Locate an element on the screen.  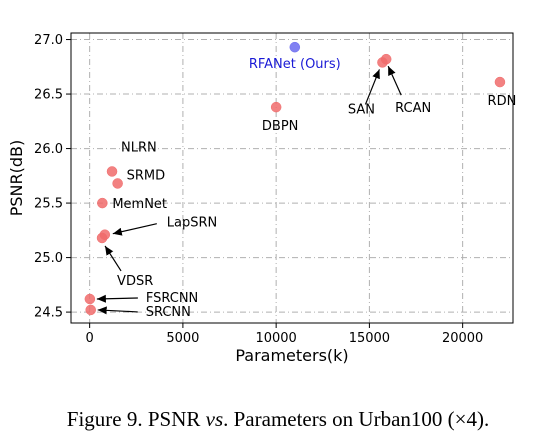
label-fsrcnn: FSRCNN is located at coordinates (172, 298).